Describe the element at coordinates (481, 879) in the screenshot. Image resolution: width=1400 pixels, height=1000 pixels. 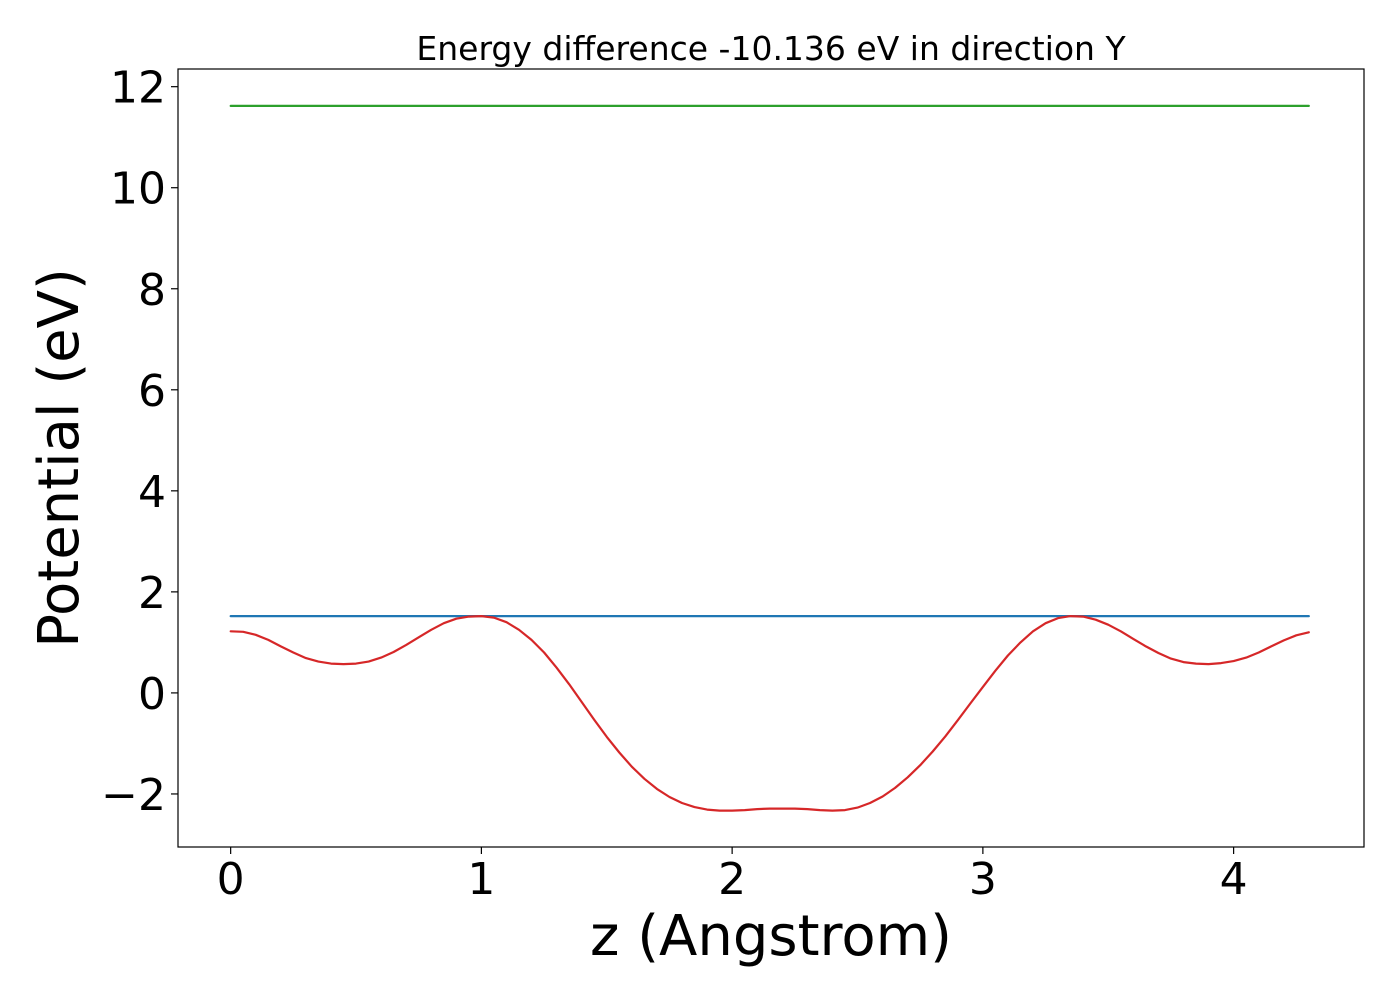
I see `x-tick-label: 1` at that location.